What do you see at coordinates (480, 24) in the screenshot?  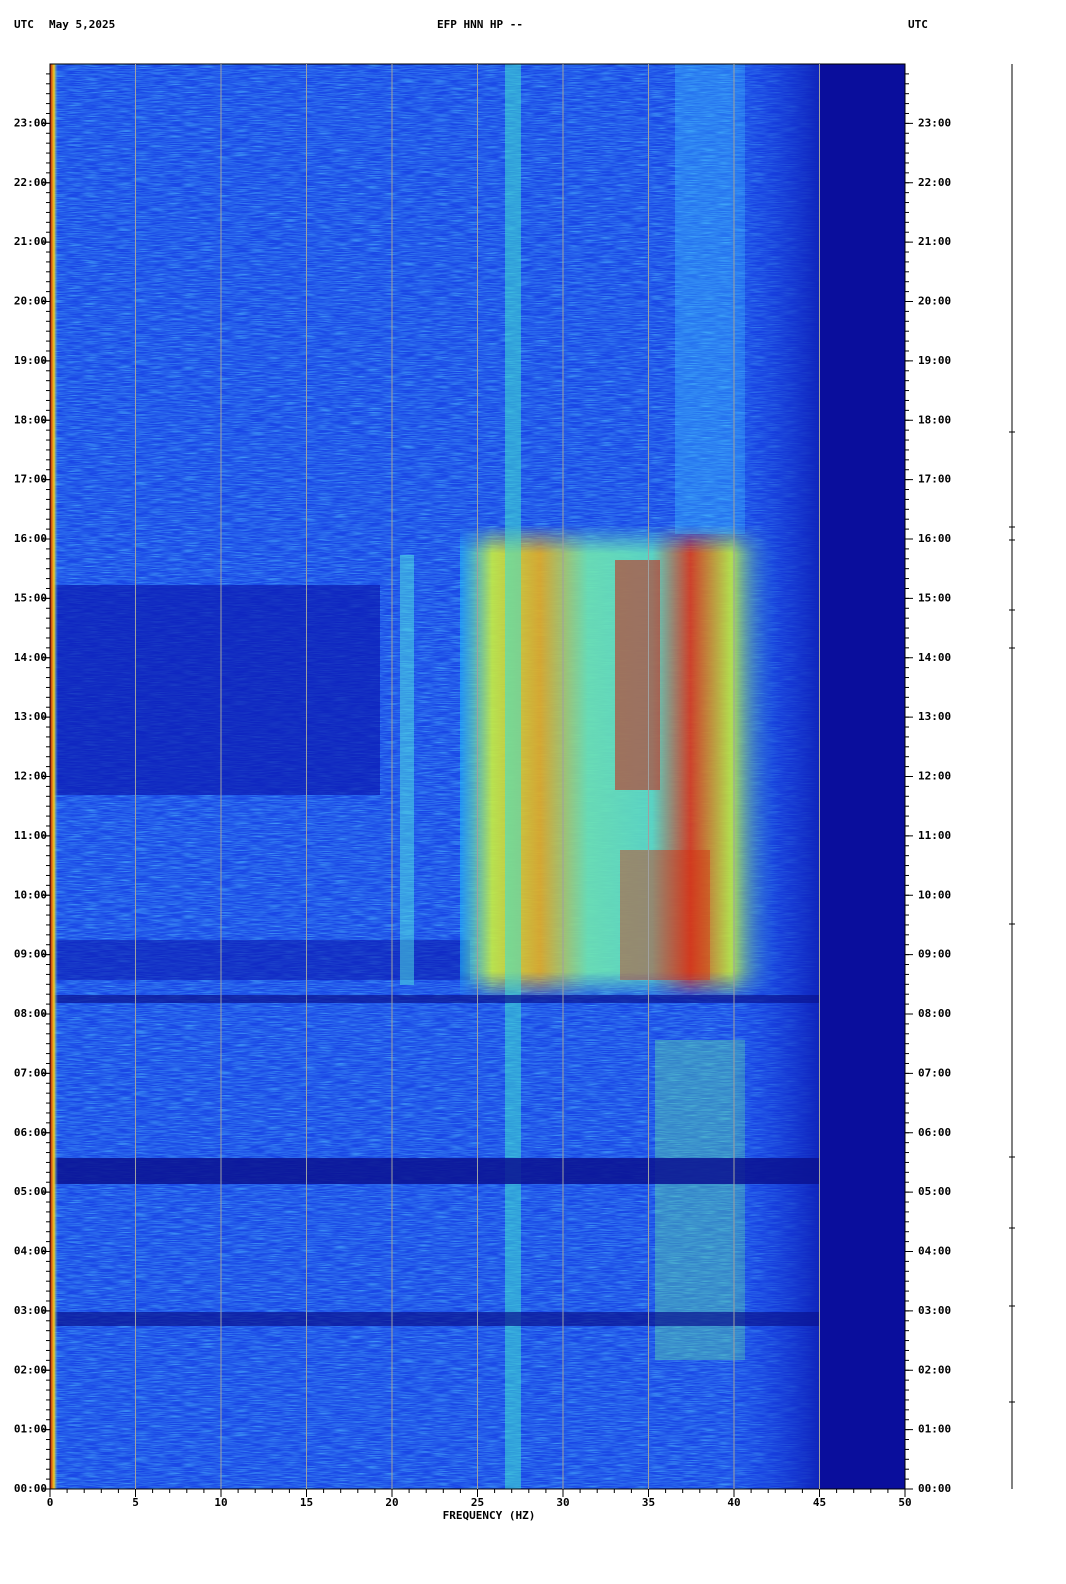 I see `chart-title: EFP HNN HP --` at bounding box center [480, 24].